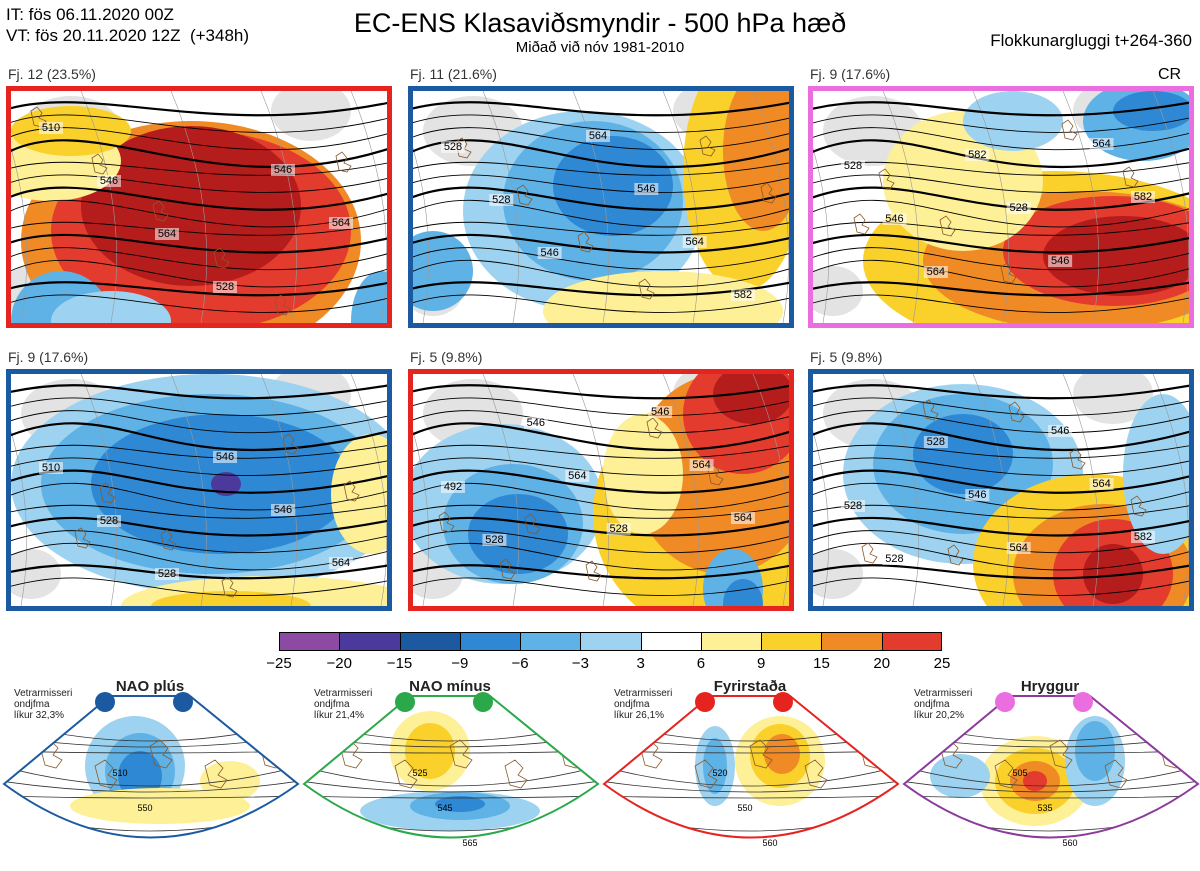  Describe the element at coordinates (882, 663) in the screenshot. I see `colorbar-tick-label: 20` at that location.